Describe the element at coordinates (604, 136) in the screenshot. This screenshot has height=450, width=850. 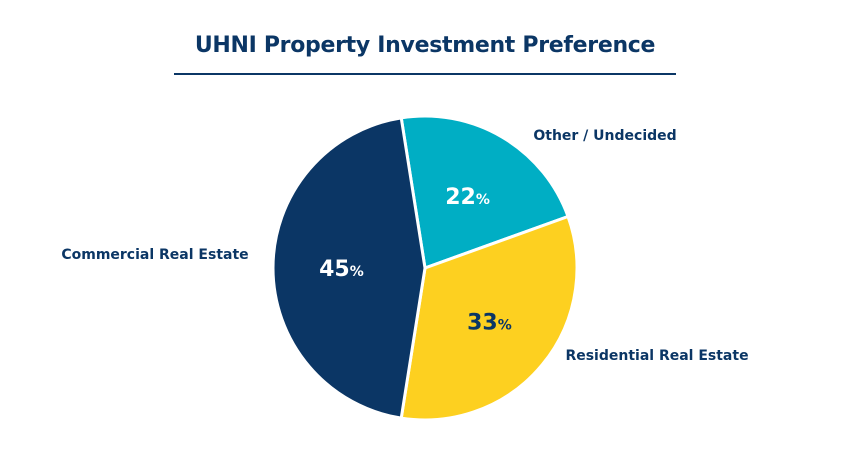
I see `slice-category-label: Other / Undecided` at that location.